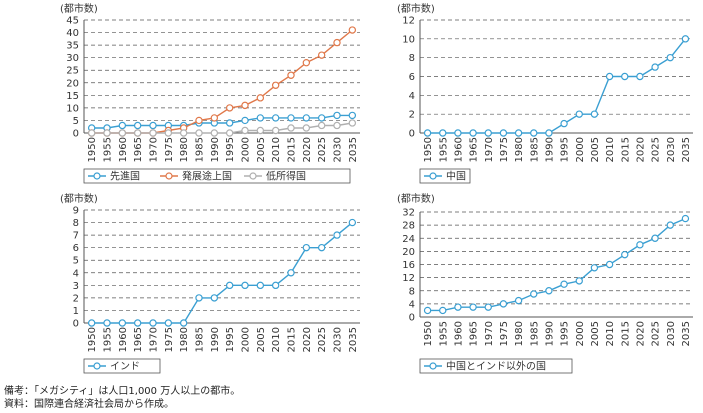 The height and width of the screenshot is (413, 703). I want to click on y-tick-label: 6, so click(76, 248).